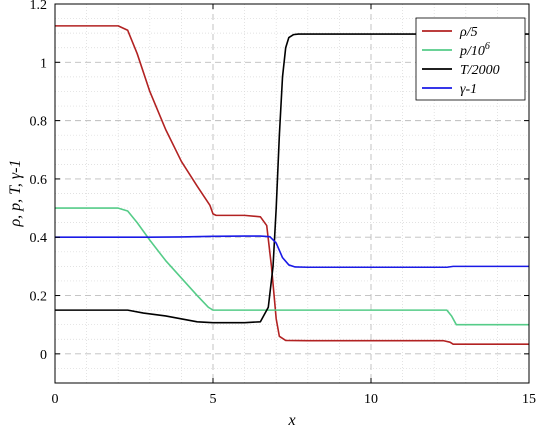 This screenshot has width=540, height=429. What do you see at coordinates (480, 70) in the screenshot?
I see `legend-label: T/2000` at bounding box center [480, 70].